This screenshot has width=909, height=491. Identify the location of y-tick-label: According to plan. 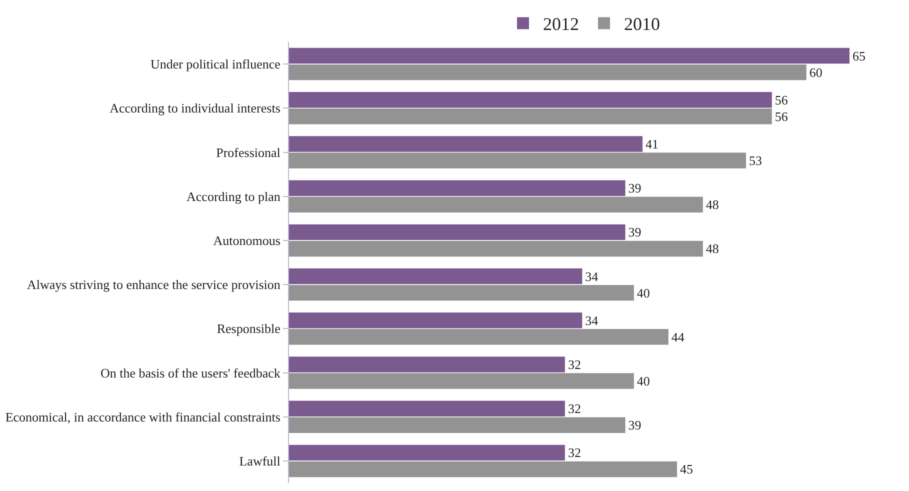
(233, 196).